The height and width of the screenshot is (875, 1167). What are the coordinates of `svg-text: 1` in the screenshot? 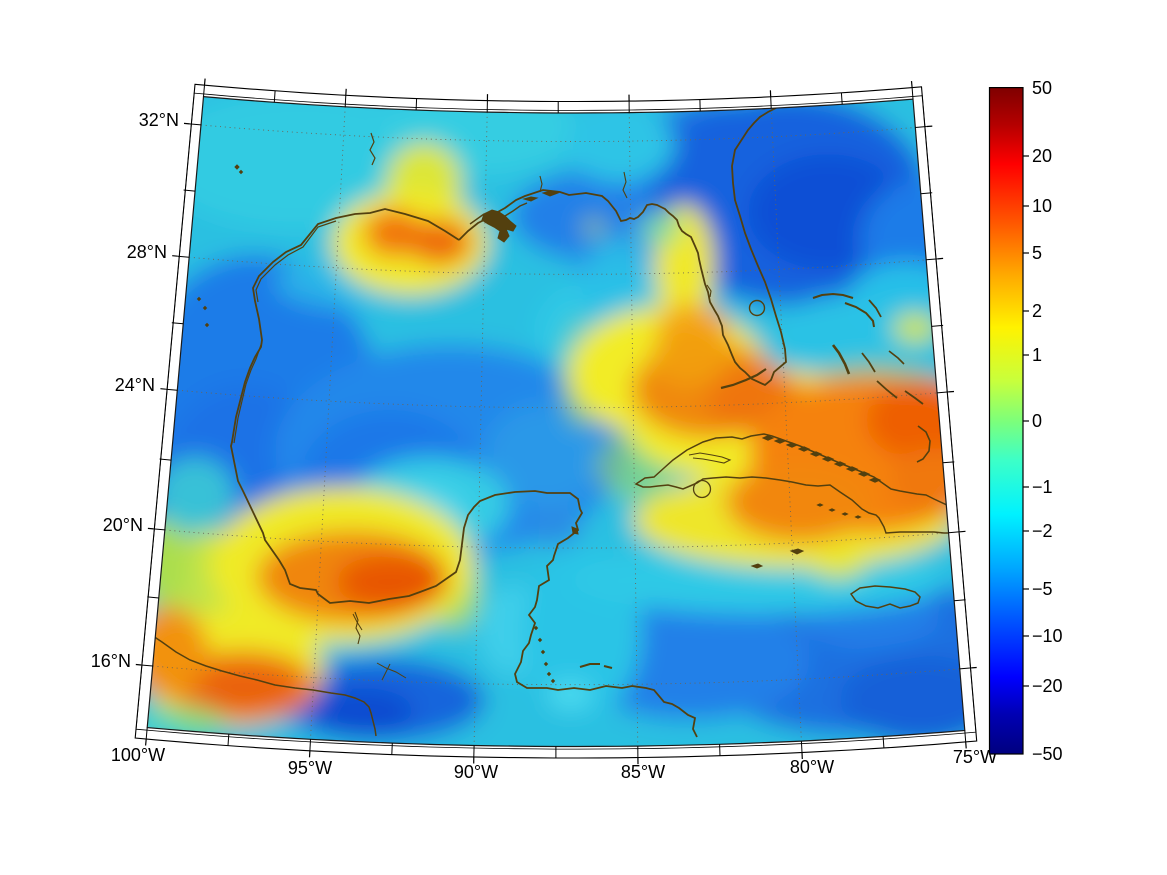 It's located at (1037, 355).